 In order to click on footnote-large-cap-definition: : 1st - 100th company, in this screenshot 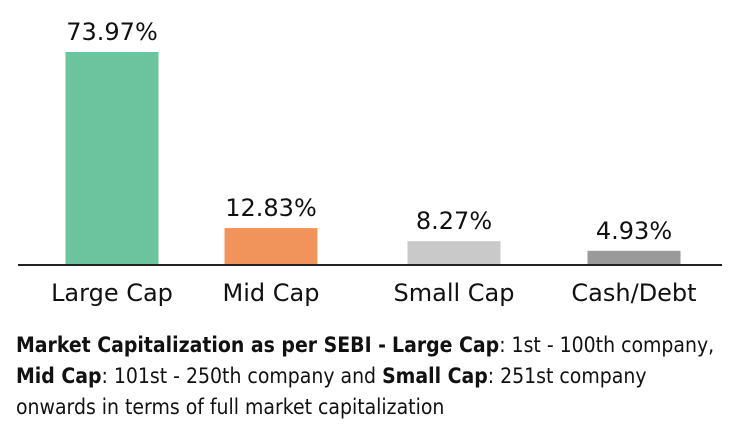, I will do `click(607, 345)`.